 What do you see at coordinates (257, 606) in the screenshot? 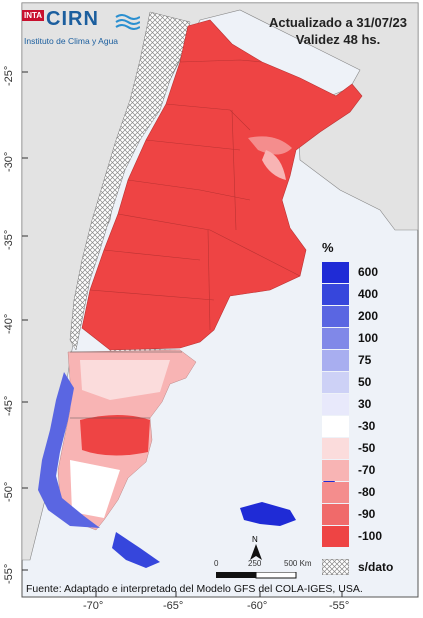
I see `lon-label-60: -60°` at bounding box center [257, 606].